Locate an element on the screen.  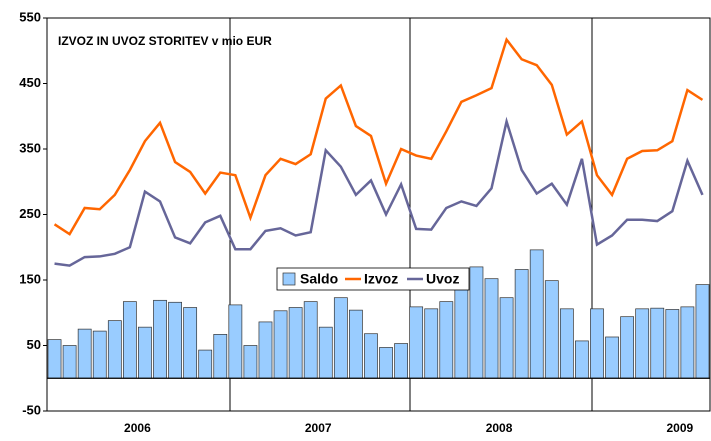
x-tick-label: 2008 is located at coordinates (499, 428).